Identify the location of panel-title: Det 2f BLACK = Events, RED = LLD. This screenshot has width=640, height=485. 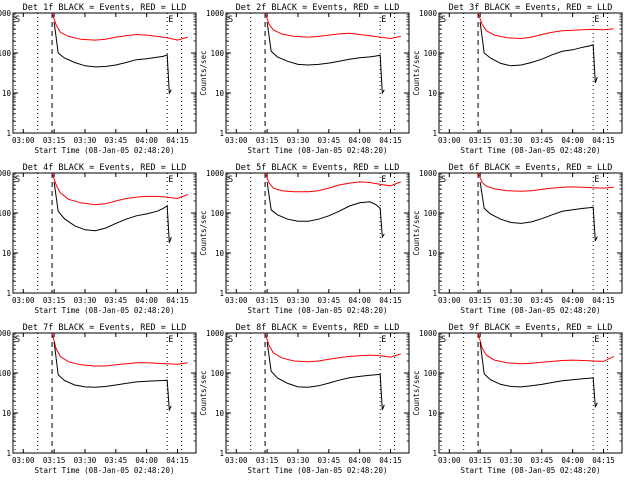
(318, 8).